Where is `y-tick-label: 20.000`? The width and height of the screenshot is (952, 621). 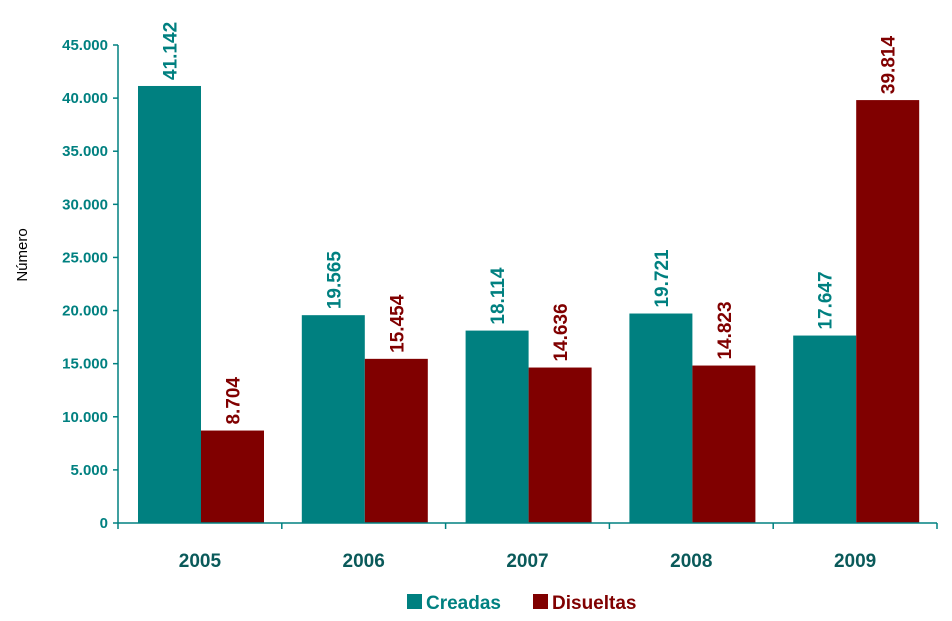 y-tick-label: 20.000 is located at coordinates (85, 311).